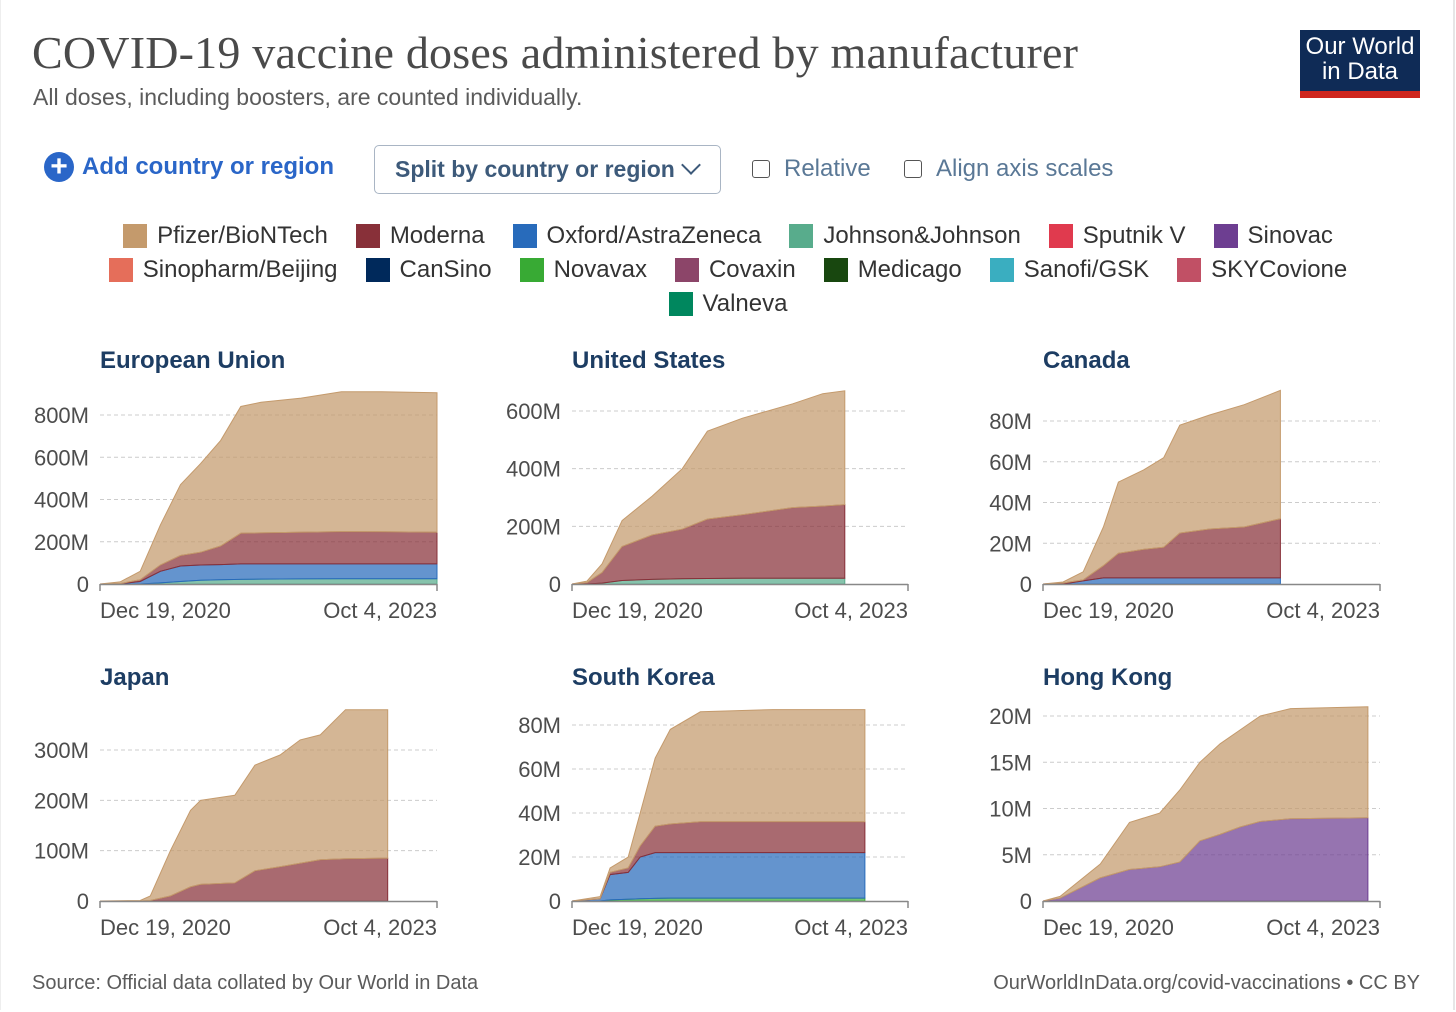 The height and width of the screenshot is (1012, 1456). What do you see at coordinates (208, 166) in the screenshot?
I see `add-country-label: Add country or region` at bounding box center [208, 166].